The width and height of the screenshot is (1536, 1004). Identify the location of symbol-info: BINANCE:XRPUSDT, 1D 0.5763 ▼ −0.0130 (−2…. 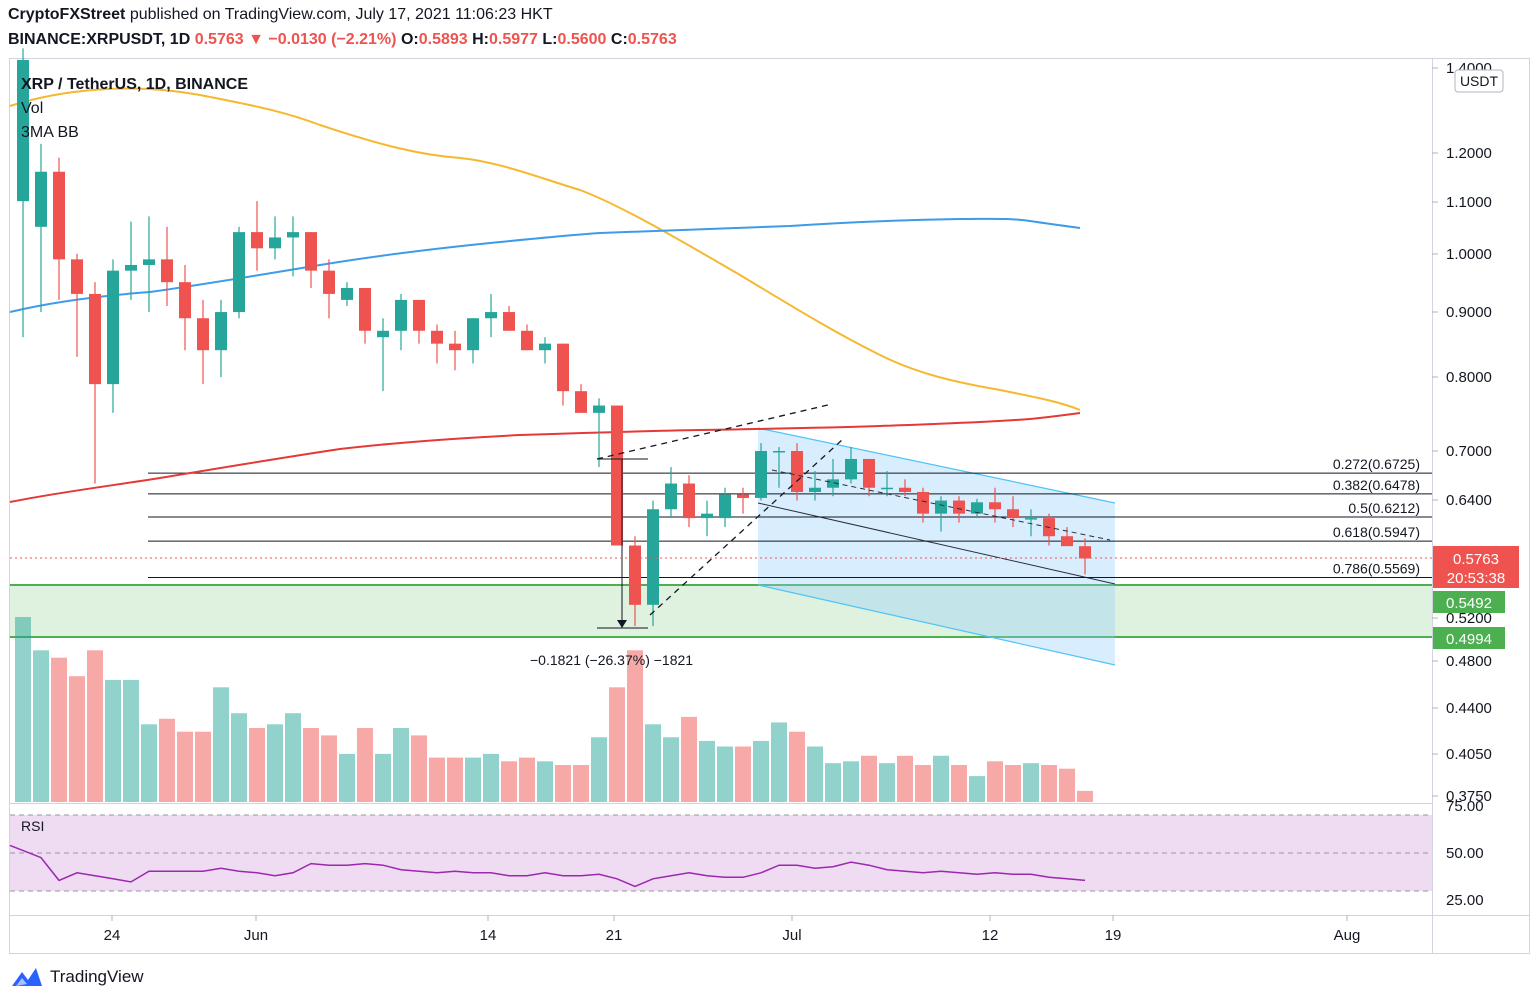
(342, 40).